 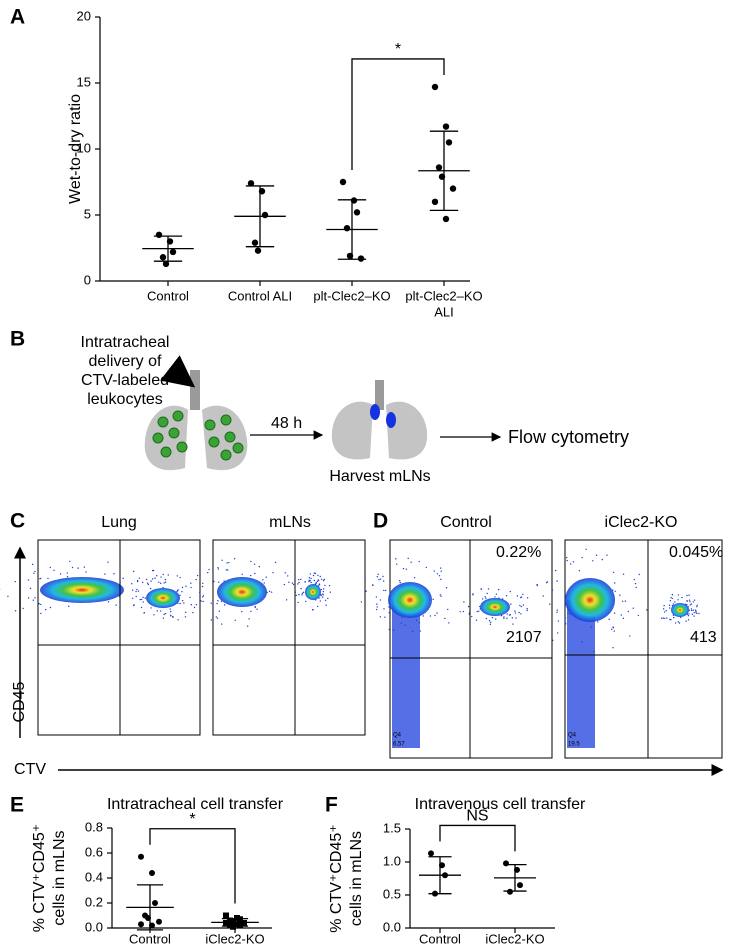 What do you see at coordinates (398, 114) in the screenshot?
I see `significance-bracket` at bounding box center [398, 114].